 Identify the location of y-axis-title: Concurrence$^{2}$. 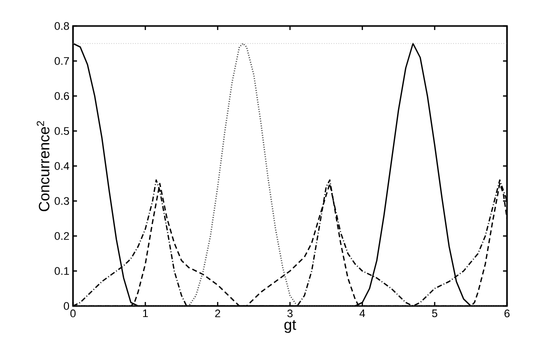
(43, 166).